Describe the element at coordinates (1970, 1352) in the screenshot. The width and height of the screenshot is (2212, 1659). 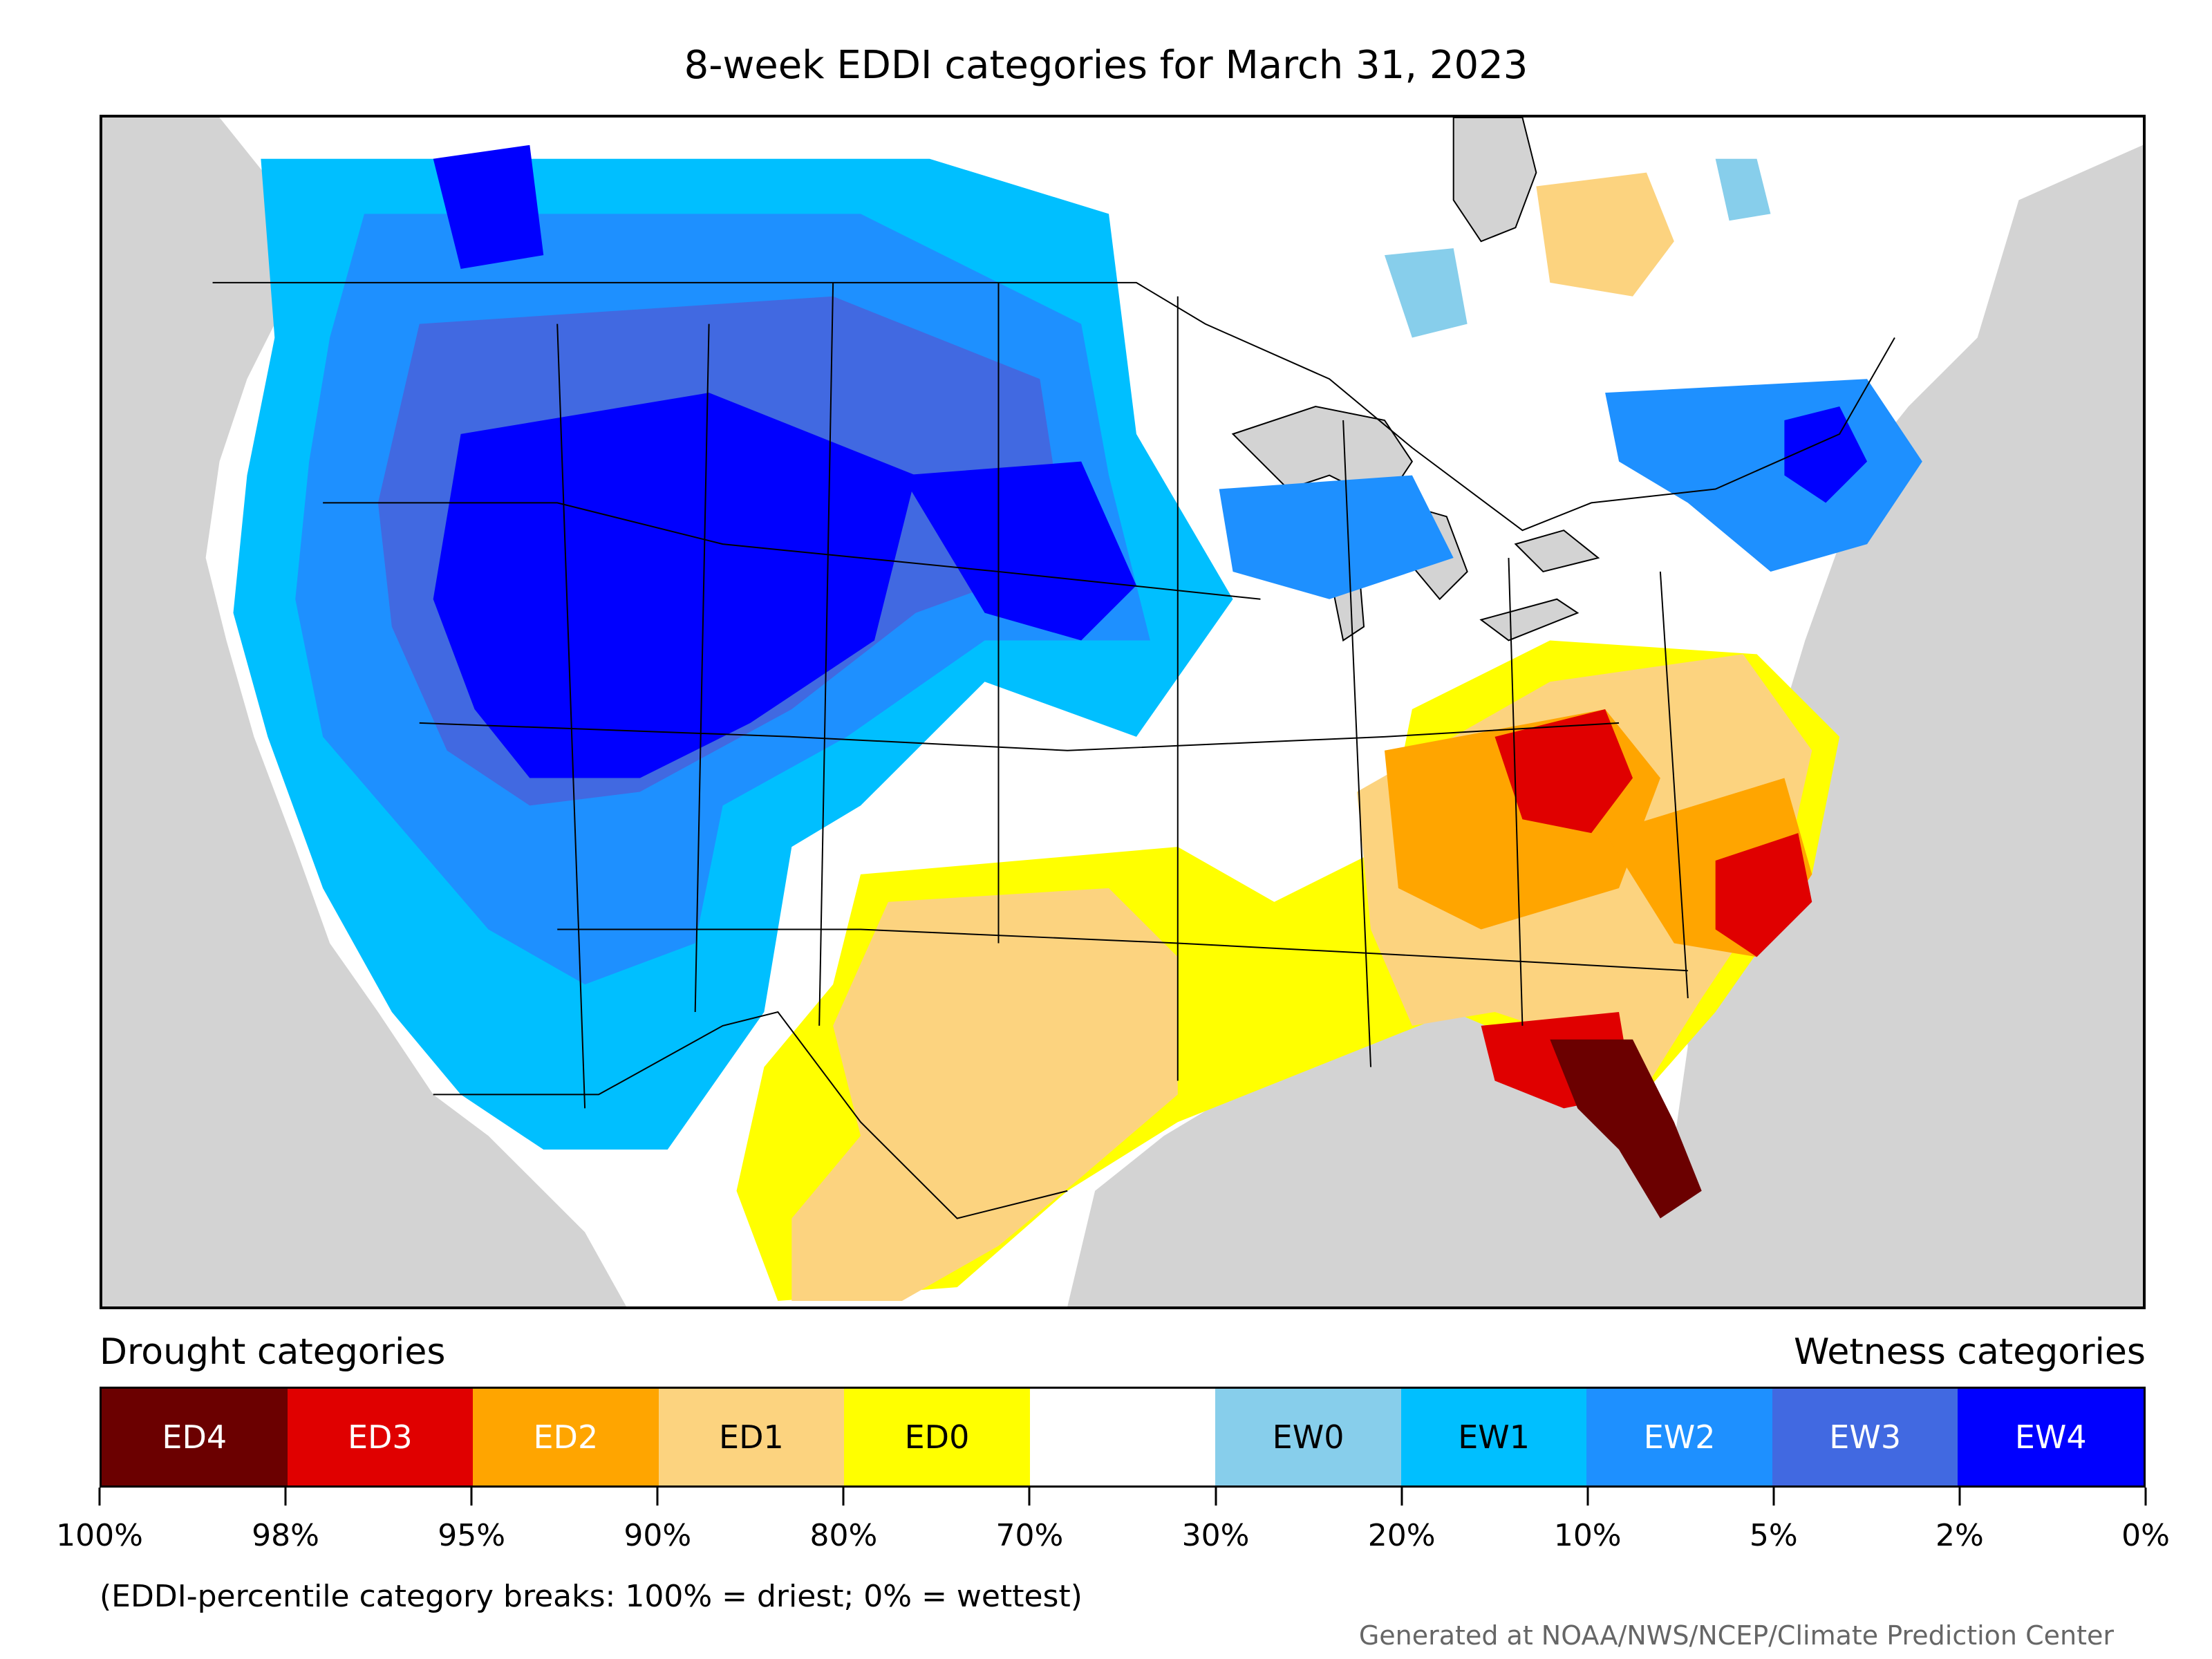
I see `wetness-categories-heading: Wetness categories` at that location.